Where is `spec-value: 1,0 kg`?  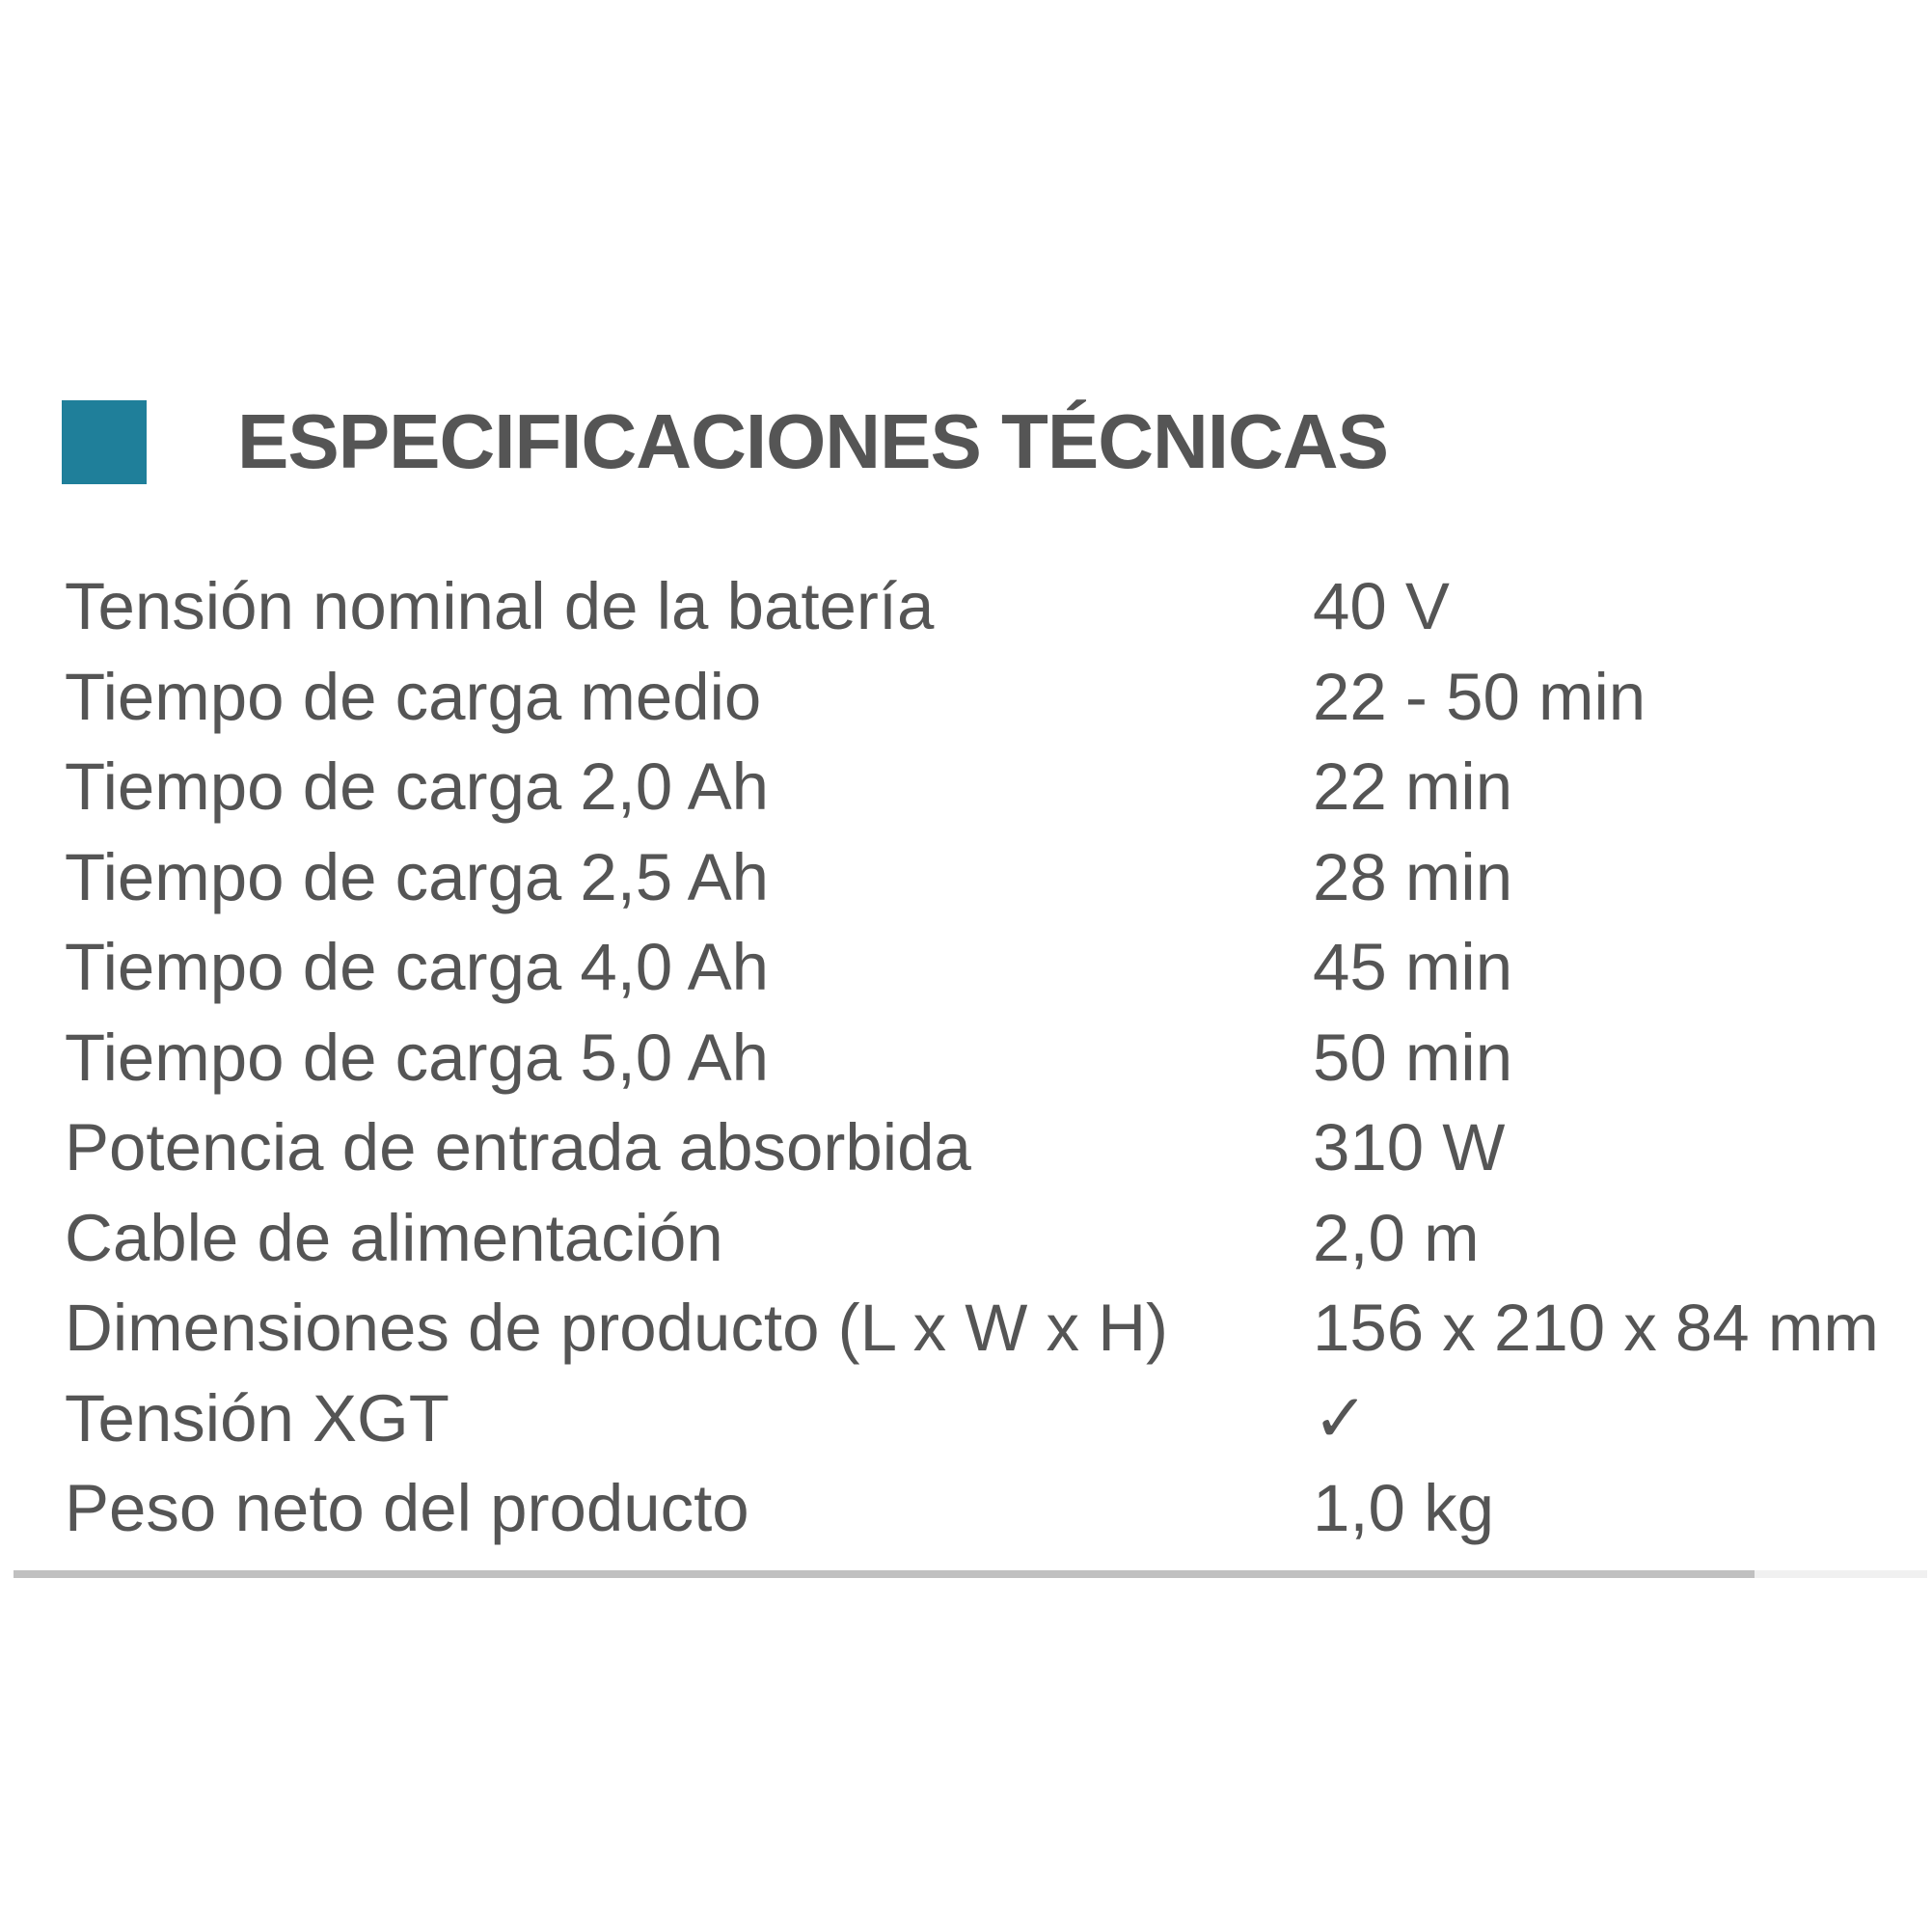
spec-value: 1,0 kg is located at coordinates (1403, 1508).